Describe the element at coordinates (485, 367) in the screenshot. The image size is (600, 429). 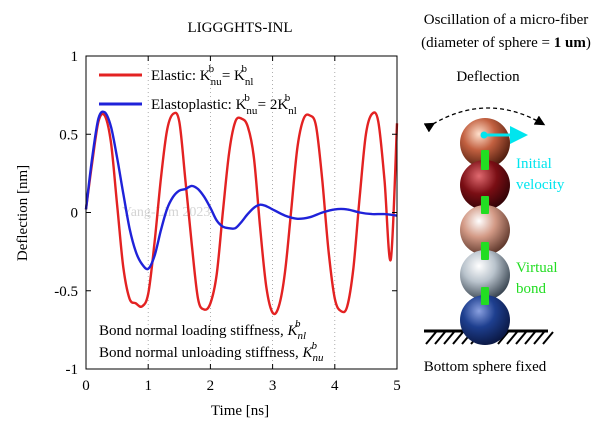
I see `bottom-sphere-label: Bottom sphere fixed` at that location.